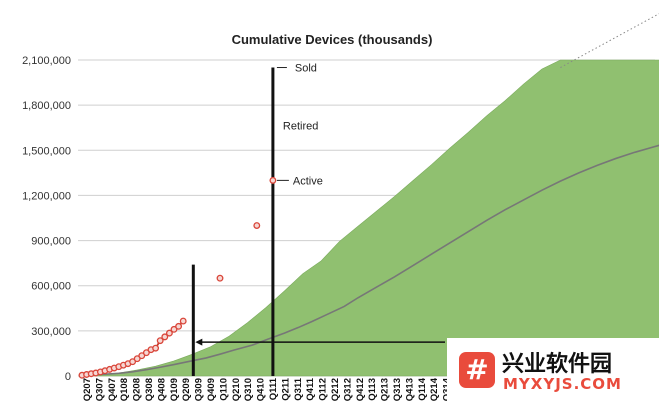 Image resolution: width=659 pixels, height=411 pixels. What do you see at coordinates (308, 181) in the screenshot?
I see `annotation-active: Active` at bounding box center [308, 181].